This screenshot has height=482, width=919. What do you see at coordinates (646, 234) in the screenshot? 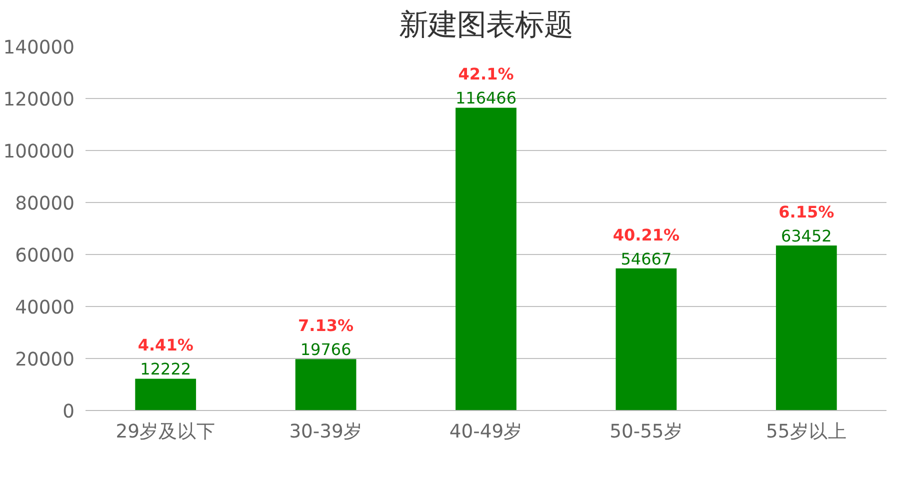
I see `annotation: 40.21%` at bounding box center [646, 234].